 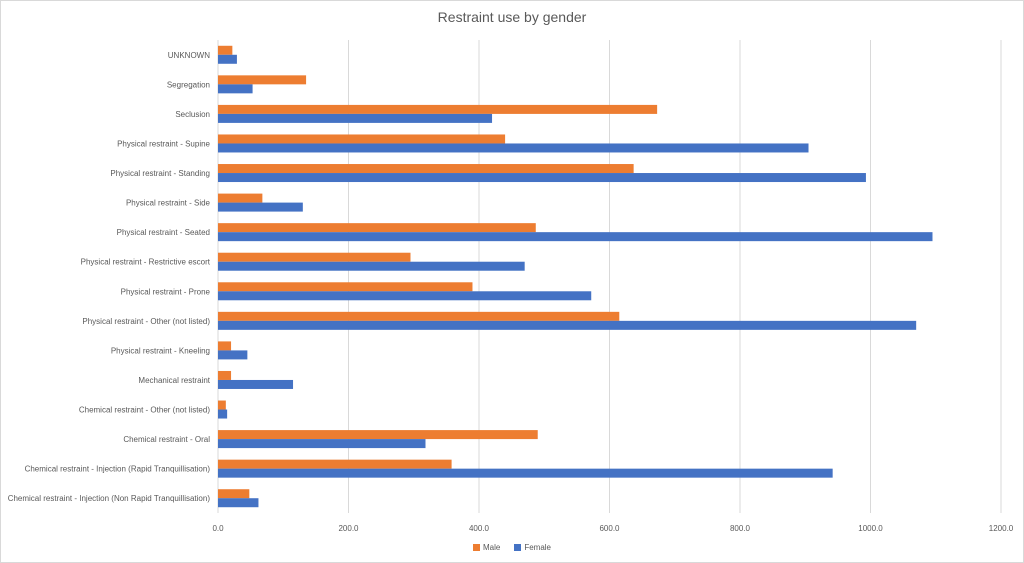 What do you see at coordinates (479, 528) in the screenshot?
I see `x-tick-label: 400.0` at bounding box center [479, 528].